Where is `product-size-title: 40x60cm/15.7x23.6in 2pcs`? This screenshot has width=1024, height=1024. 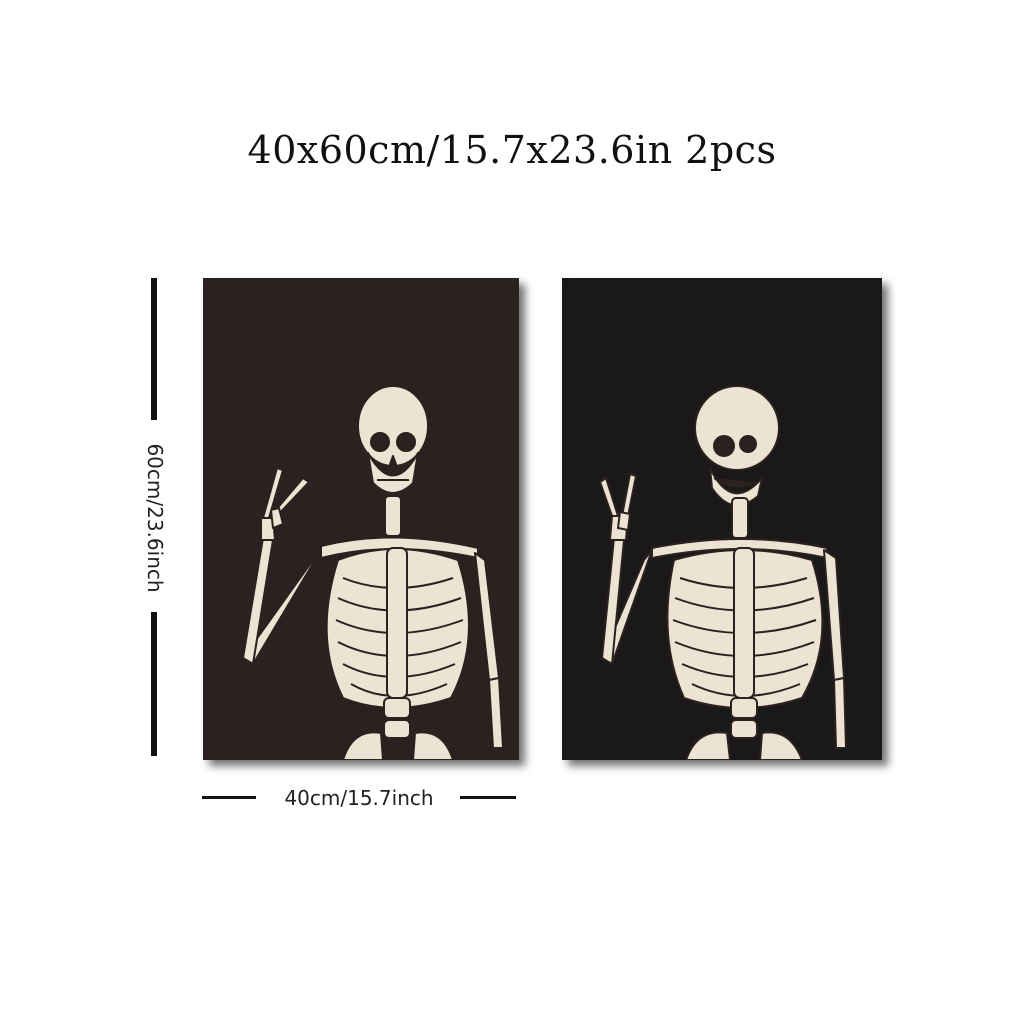
product-size-title: 40x60cm/15.7x23.6in 2pcs is located at coordinates (512, 150).